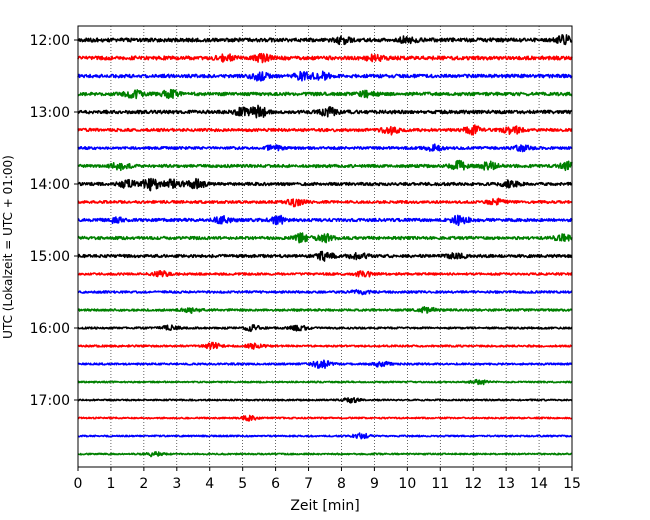 The height and width of the screenshot is (520, 650). Describe the element at coordinates (324, 506) in the screenshot. I see `x-axis-label: Zeit [min]` at that location.